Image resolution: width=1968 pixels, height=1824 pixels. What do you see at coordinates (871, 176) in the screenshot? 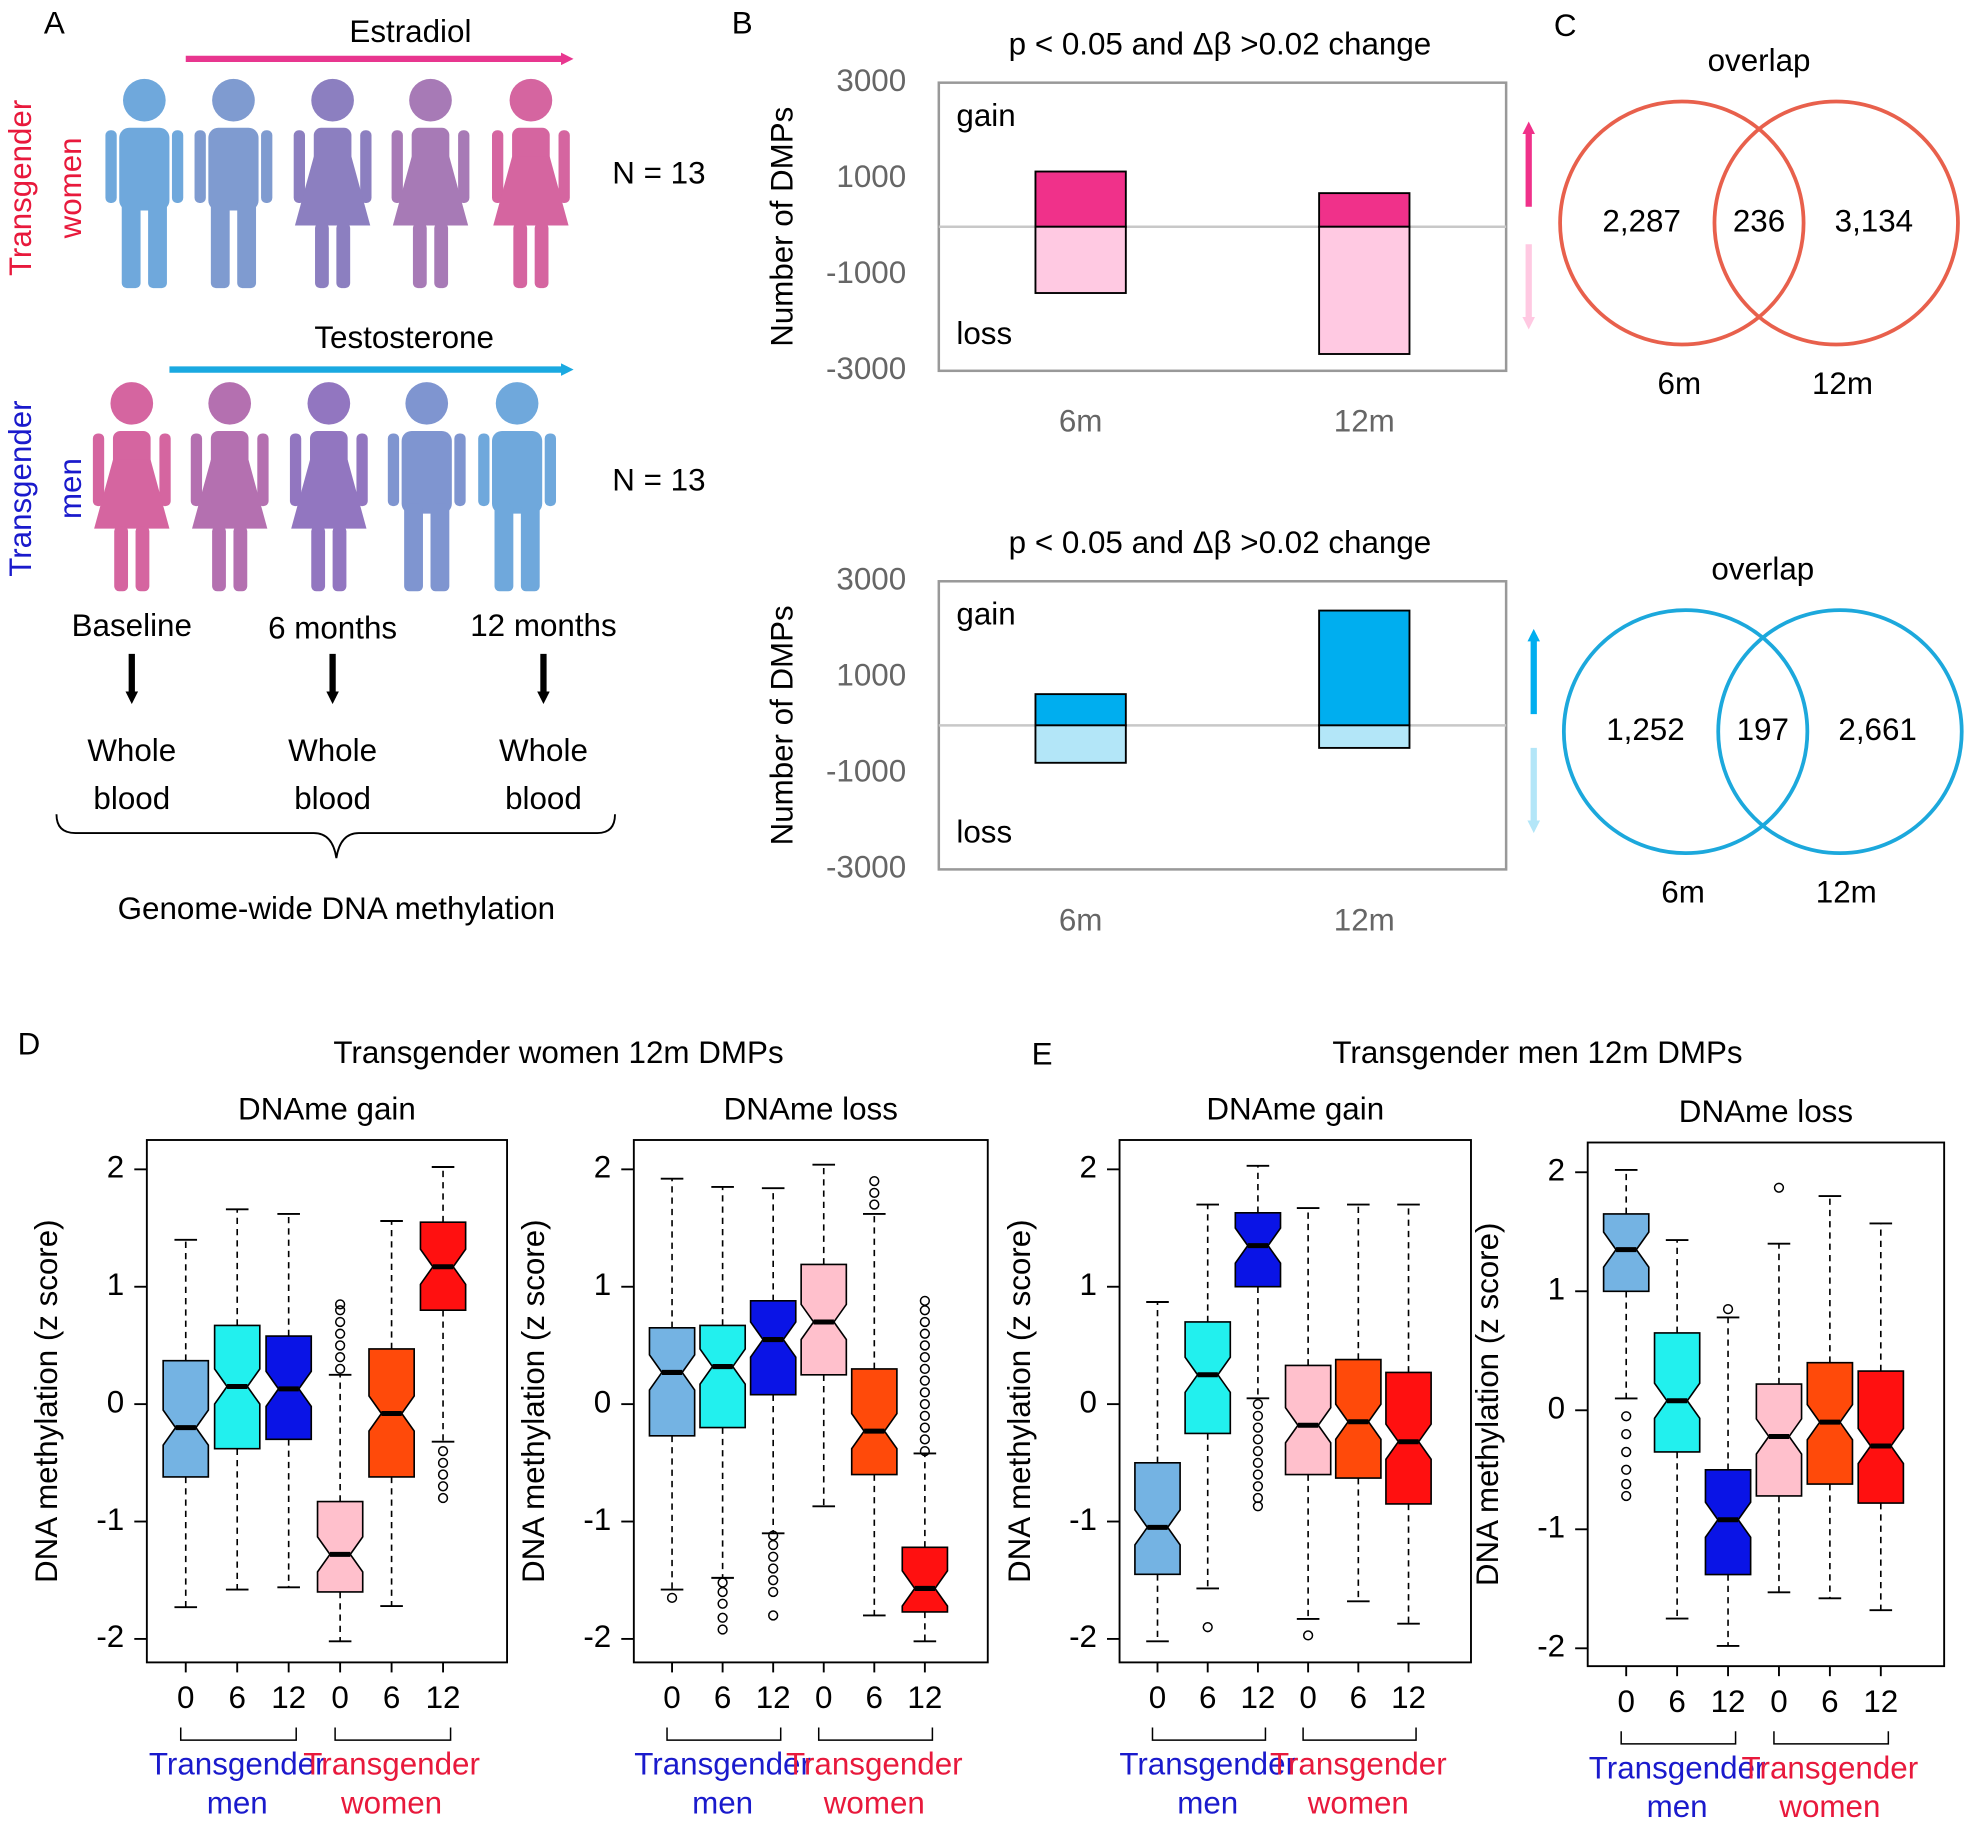
I see `y-tick-label: 1000` at bounding box center [871, 176].